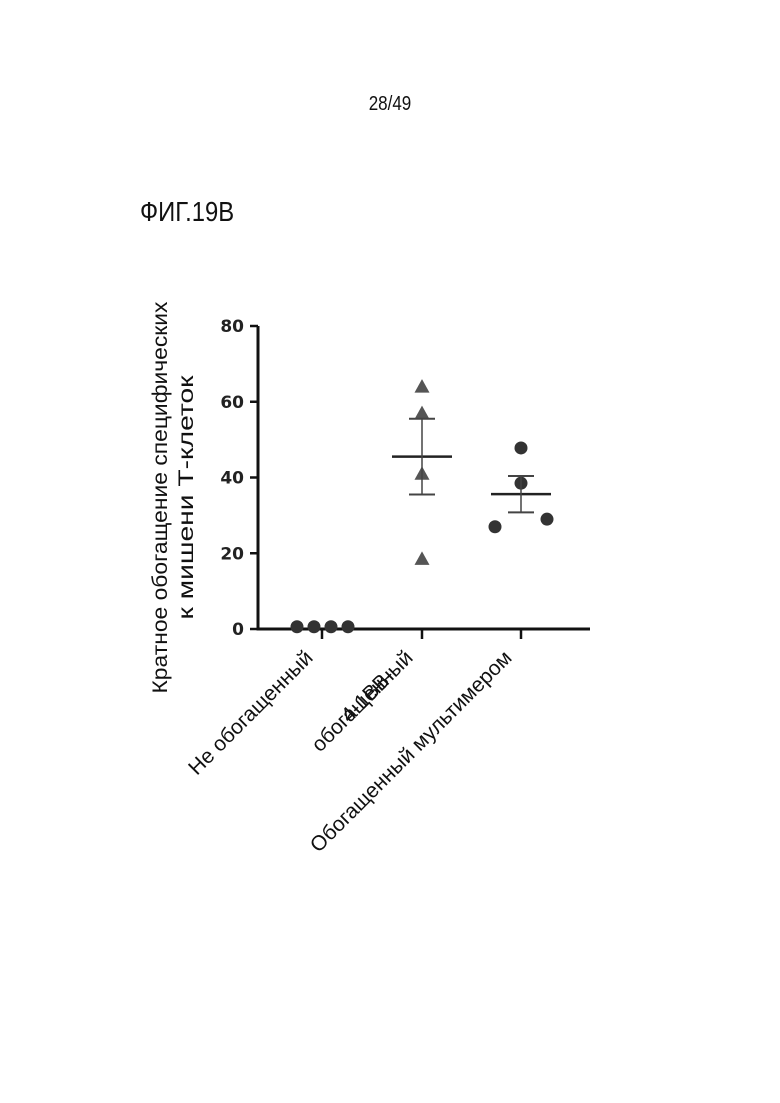  What do you see at coordinates (250, 712) in the screenshot?
I see `x-category-label: Не обогащенный` at bounding box center [250, 712].